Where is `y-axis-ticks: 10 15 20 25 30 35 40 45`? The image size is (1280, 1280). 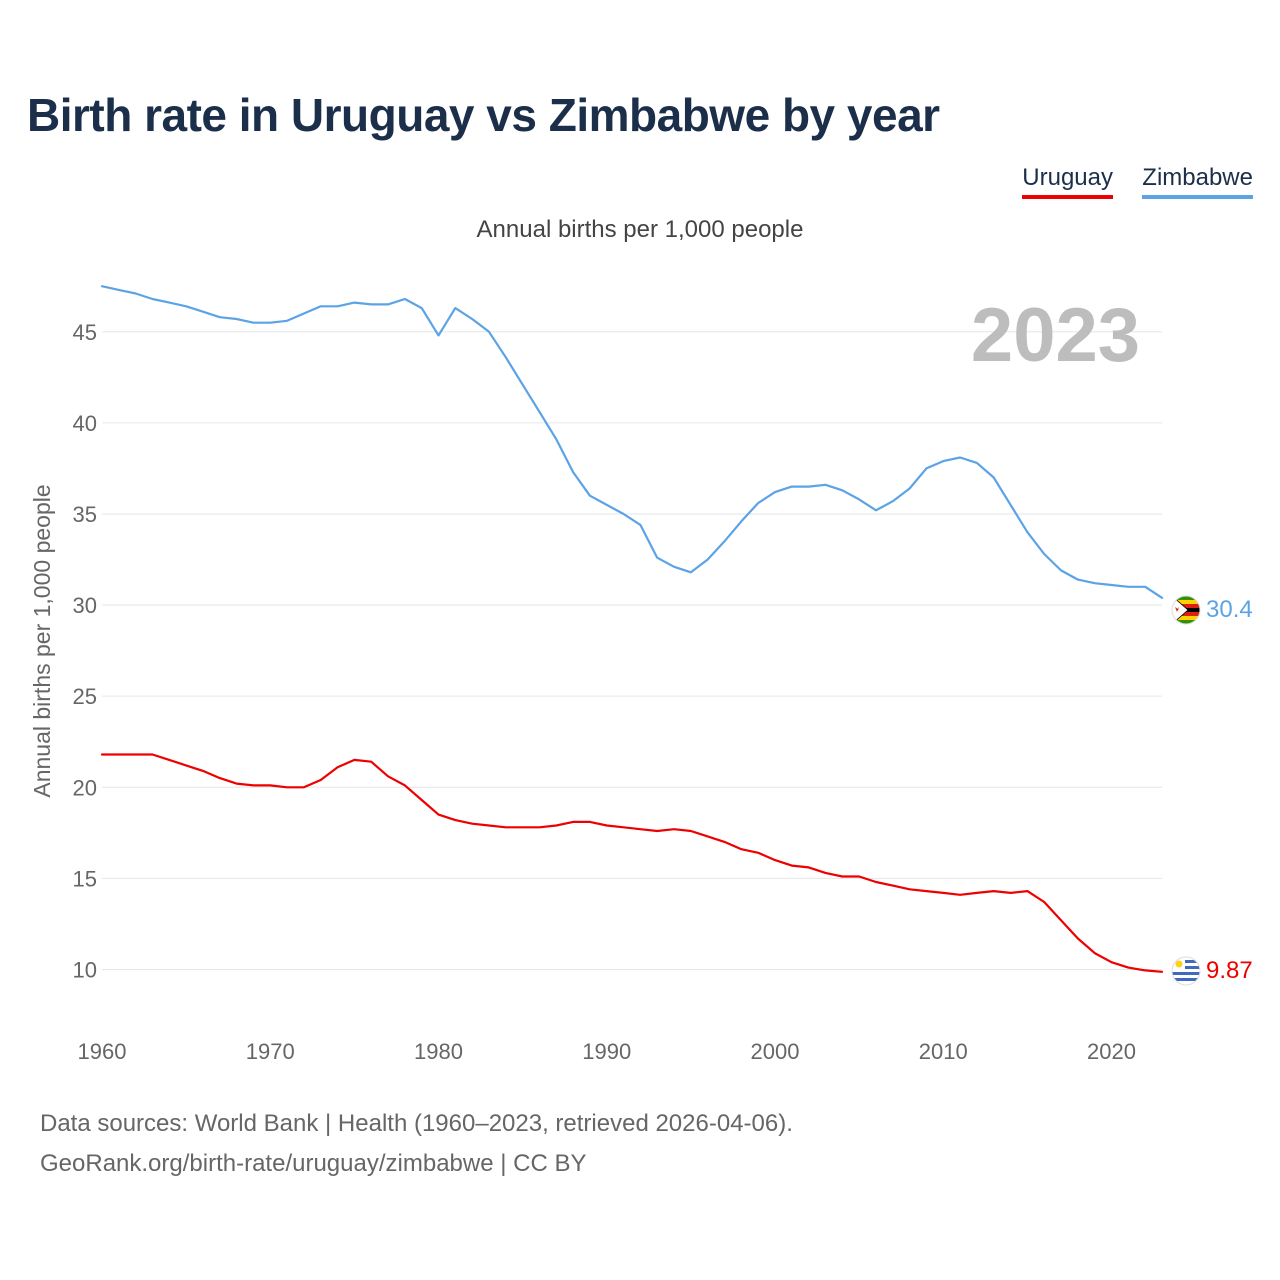
y-axis-ticks: 10 15 20 25 30 35 40 45 is located at coordinates (85, 651).